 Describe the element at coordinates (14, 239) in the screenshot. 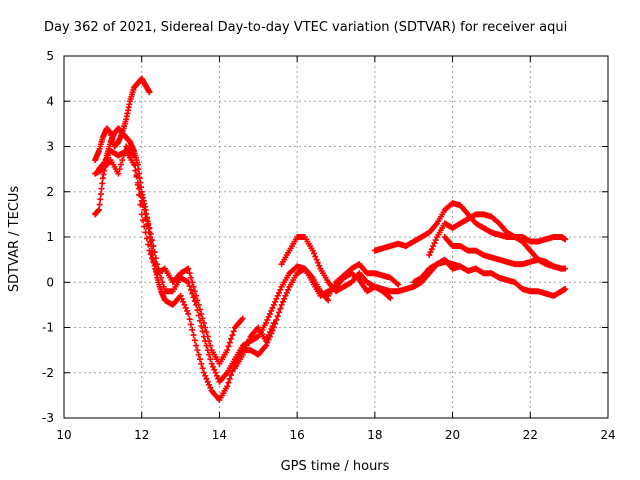

I see `y-axis-label: SDTVAR / TECUs` at that location.